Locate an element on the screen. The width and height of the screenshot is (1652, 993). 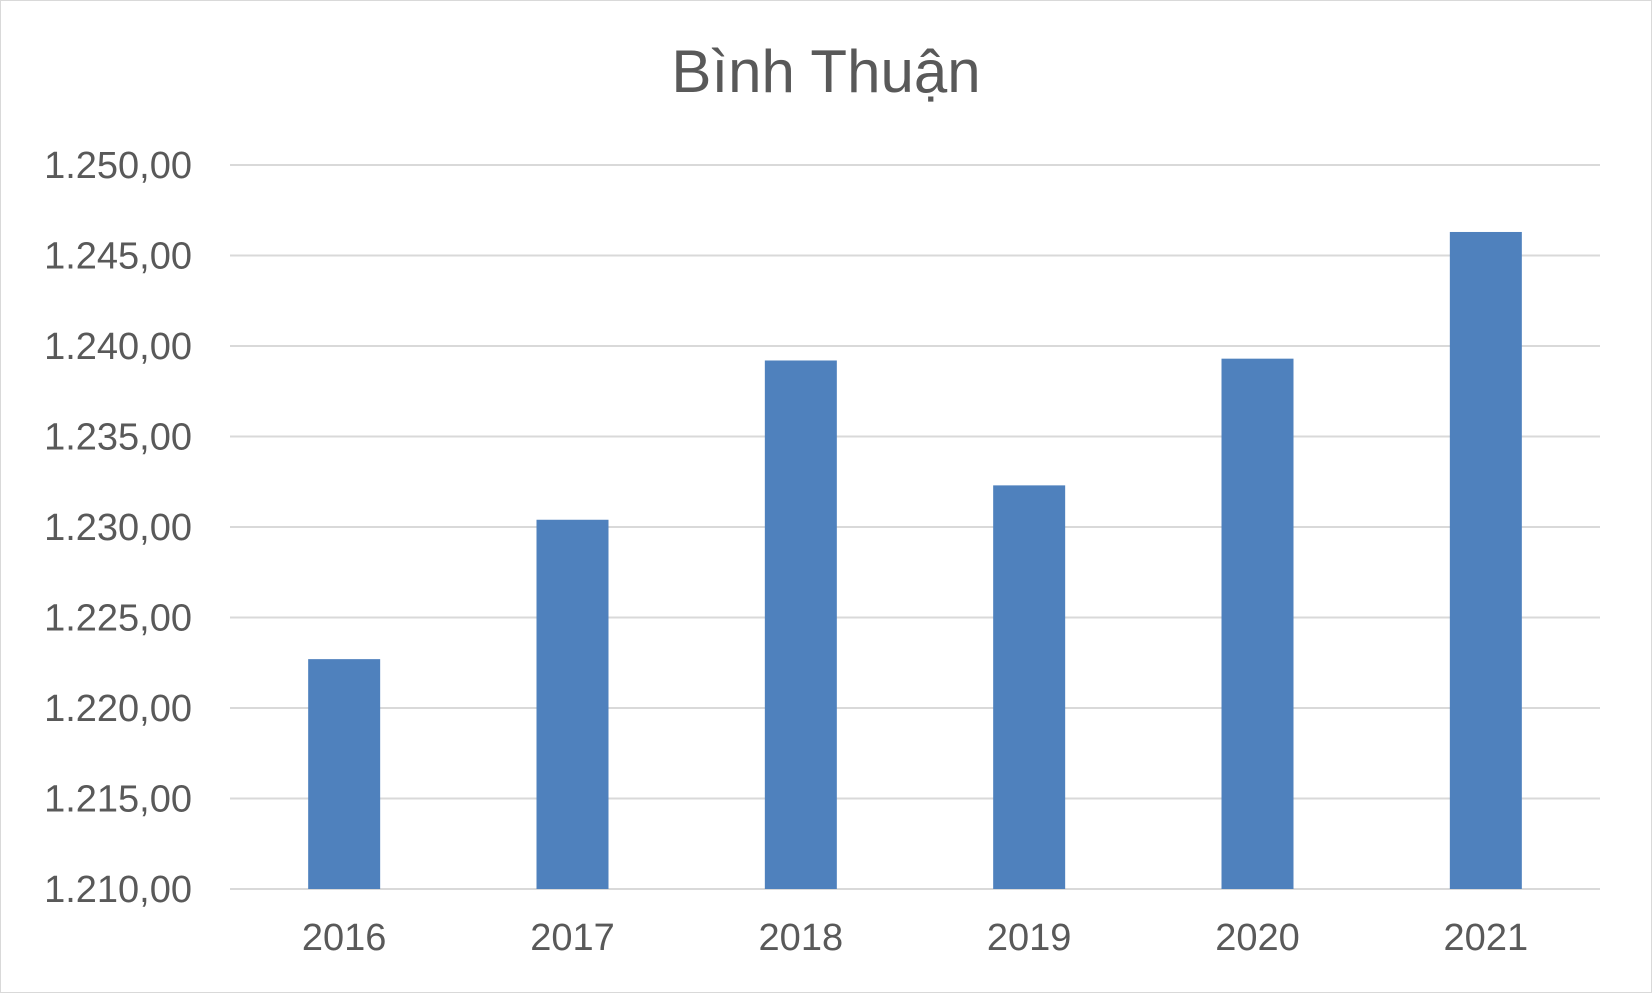
y-tick-label: 1.250,00 is located at coordinates (118, 166).